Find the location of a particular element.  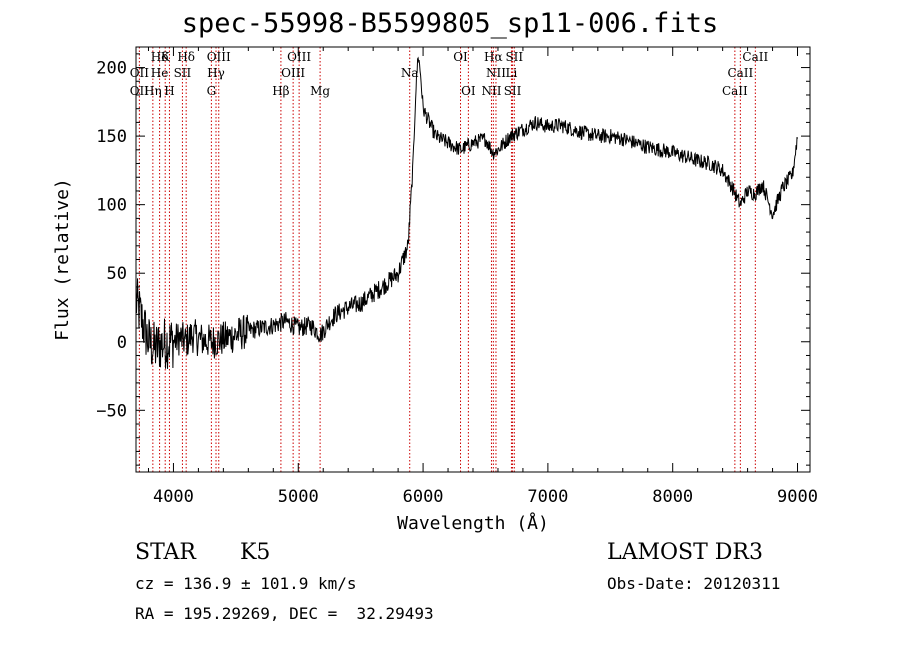

x-tick-label: 8000 is located at coordinates (672, 497).